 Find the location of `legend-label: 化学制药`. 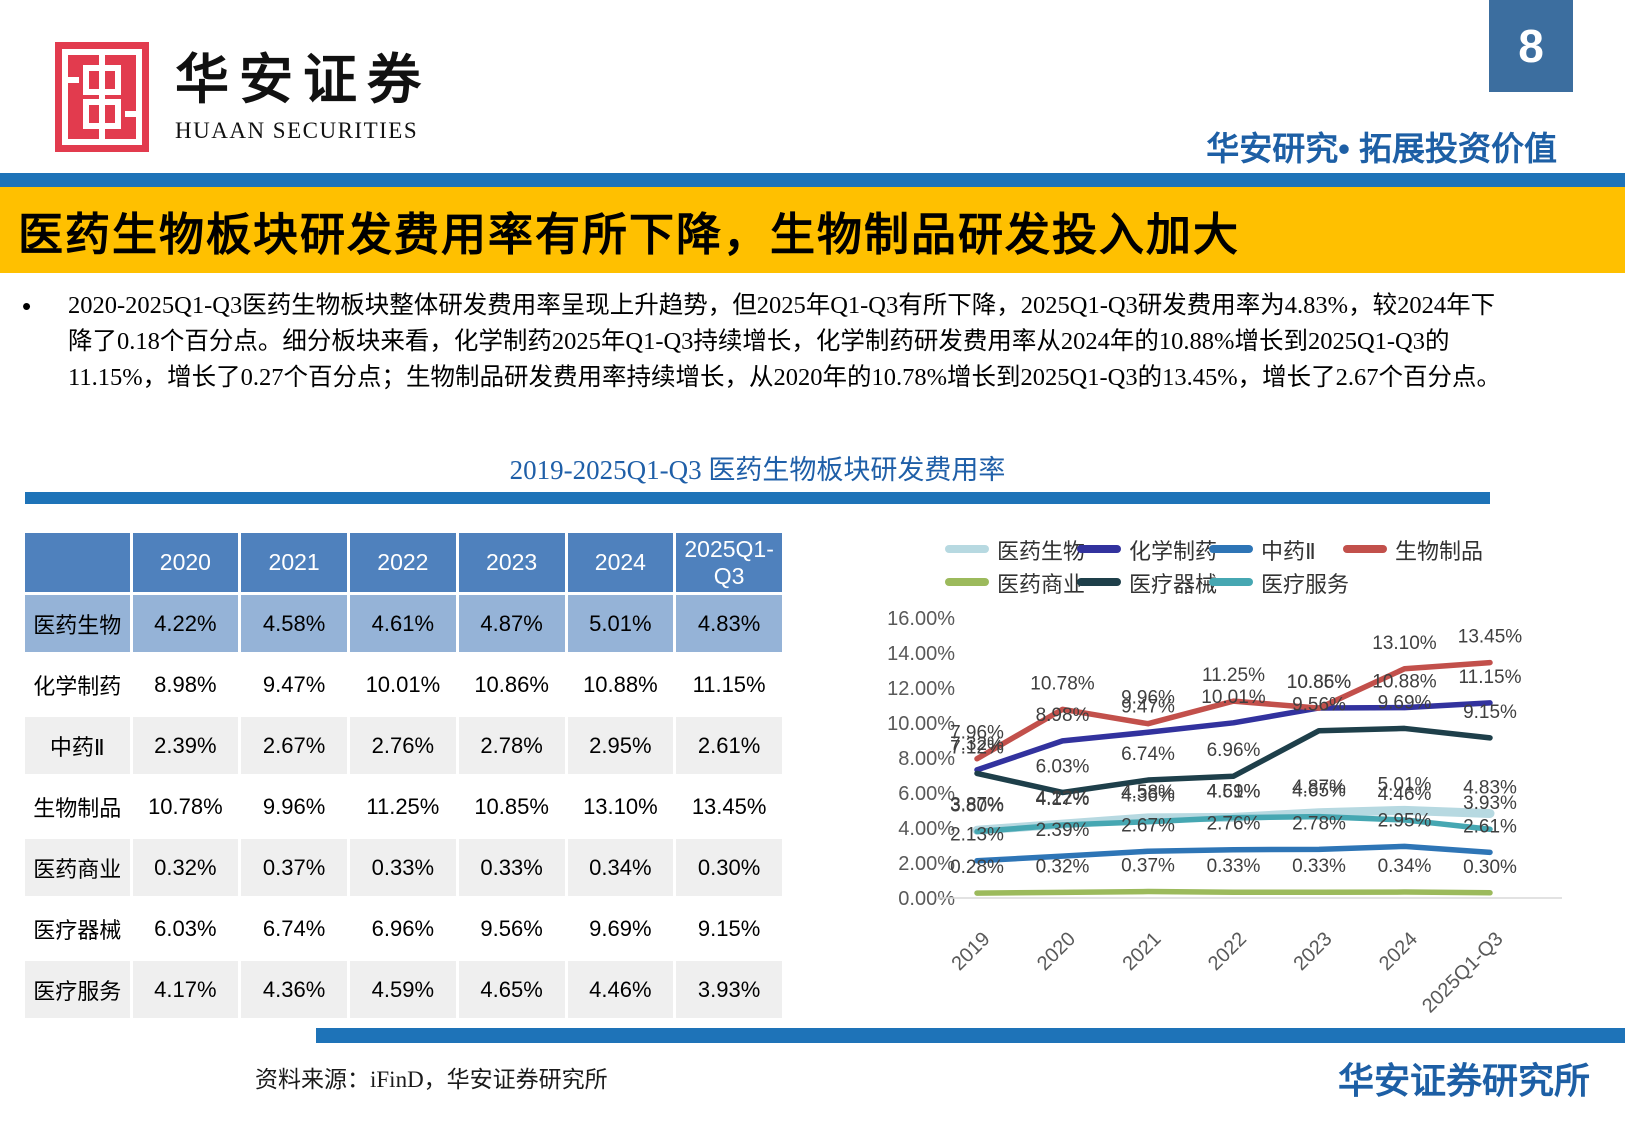

legend-label: 化学制药 is located at coordinates (1173, 551).